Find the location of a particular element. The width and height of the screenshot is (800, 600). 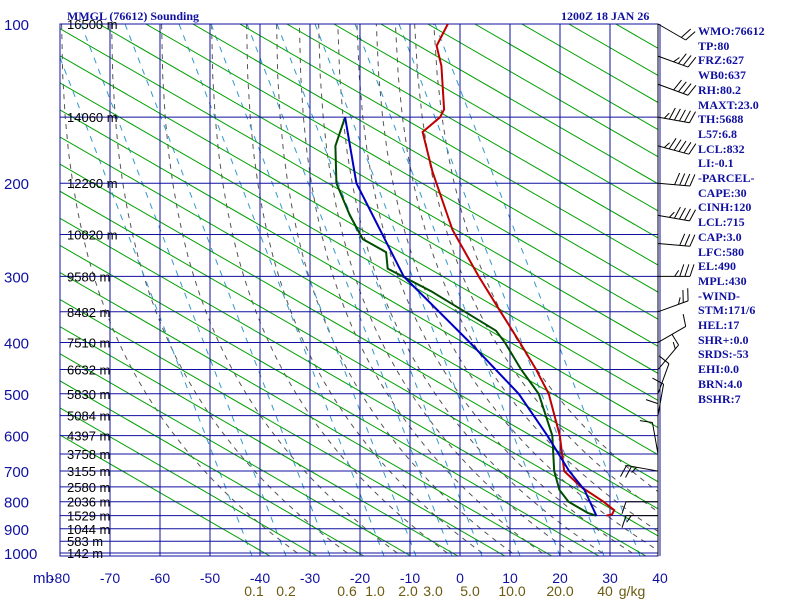

mixing-ratio-label: 20.0 is located at coordinates (559, 591).